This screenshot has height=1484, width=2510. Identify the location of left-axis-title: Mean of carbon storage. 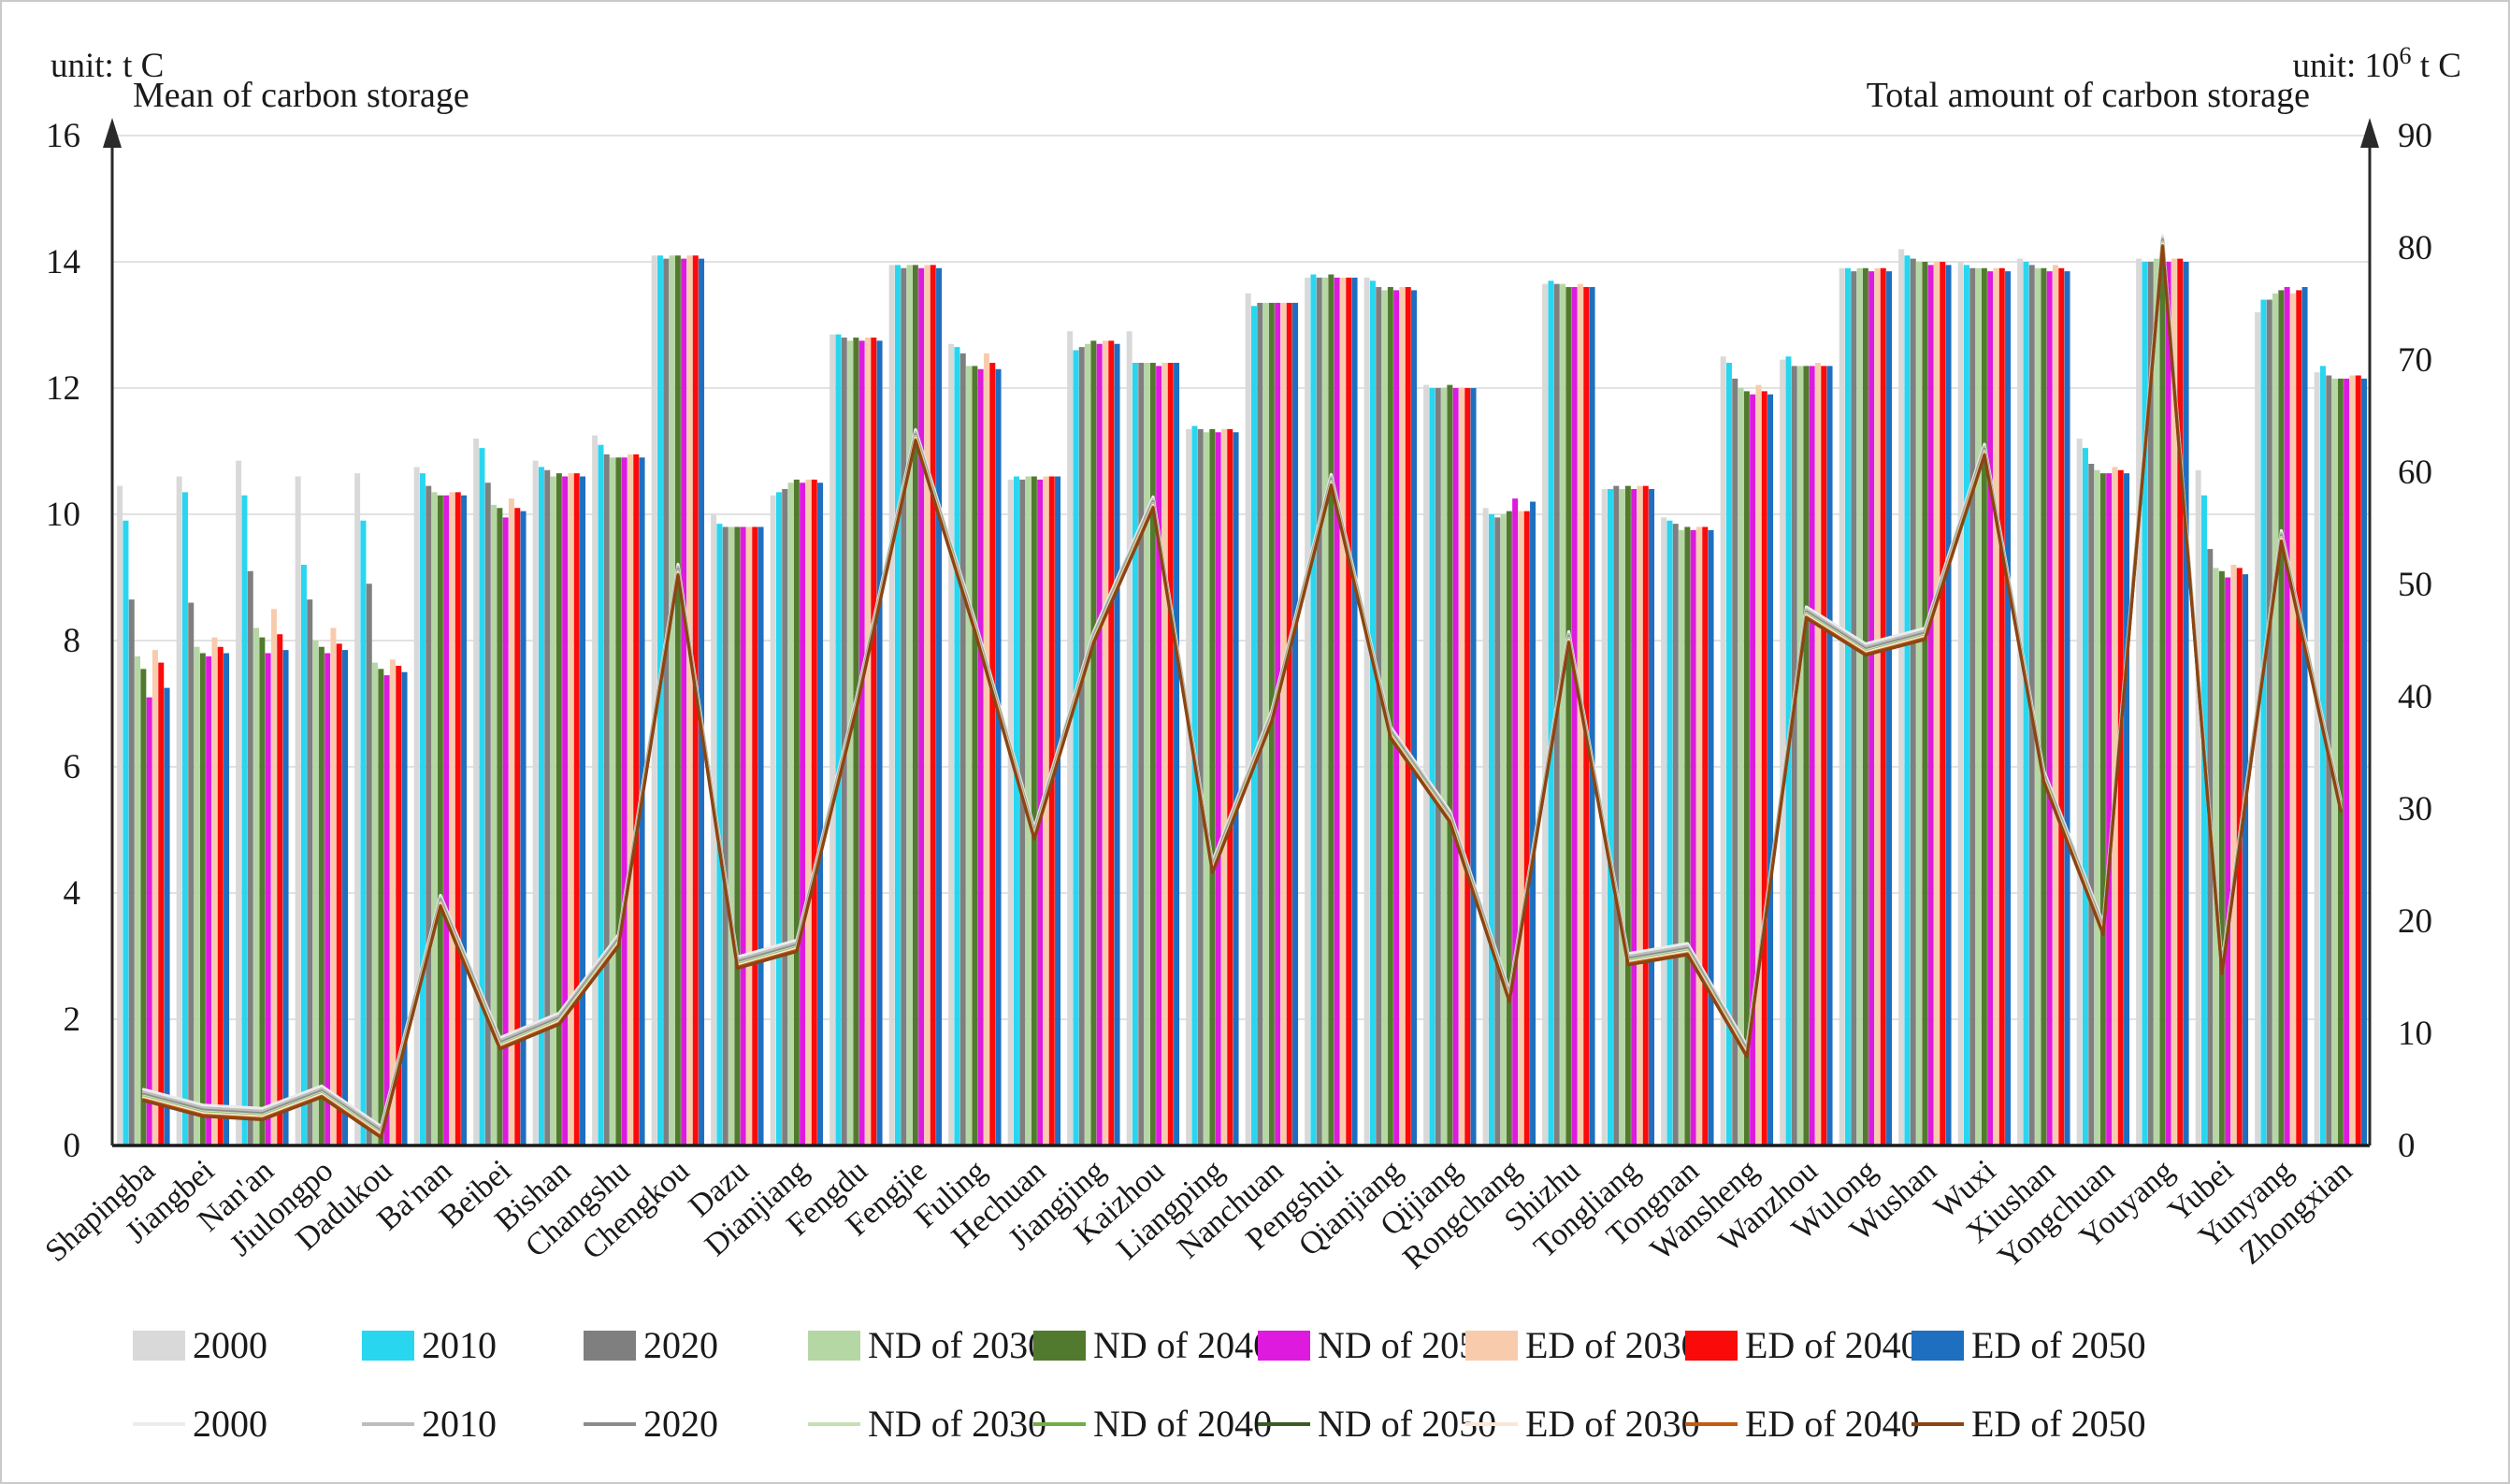
(301, 96).